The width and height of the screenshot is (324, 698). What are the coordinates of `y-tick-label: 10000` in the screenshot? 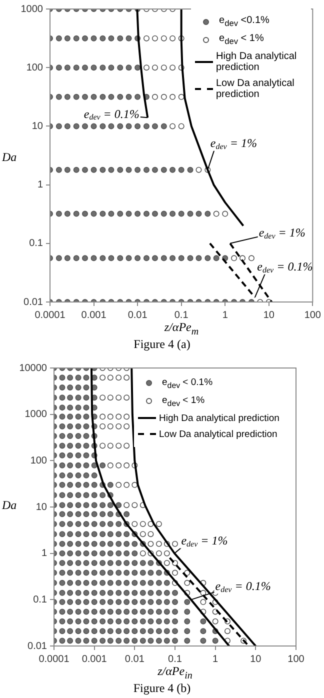 It's located at (33, 368).